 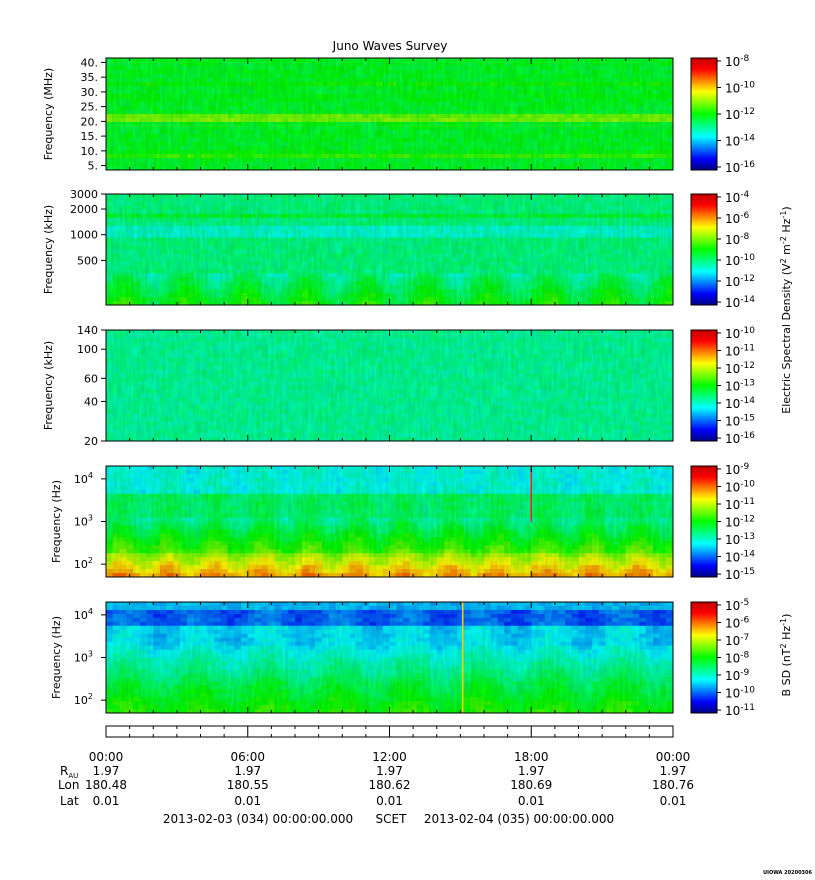 I want to click on y-tick-label: 1000, so click(x=84, y=235).